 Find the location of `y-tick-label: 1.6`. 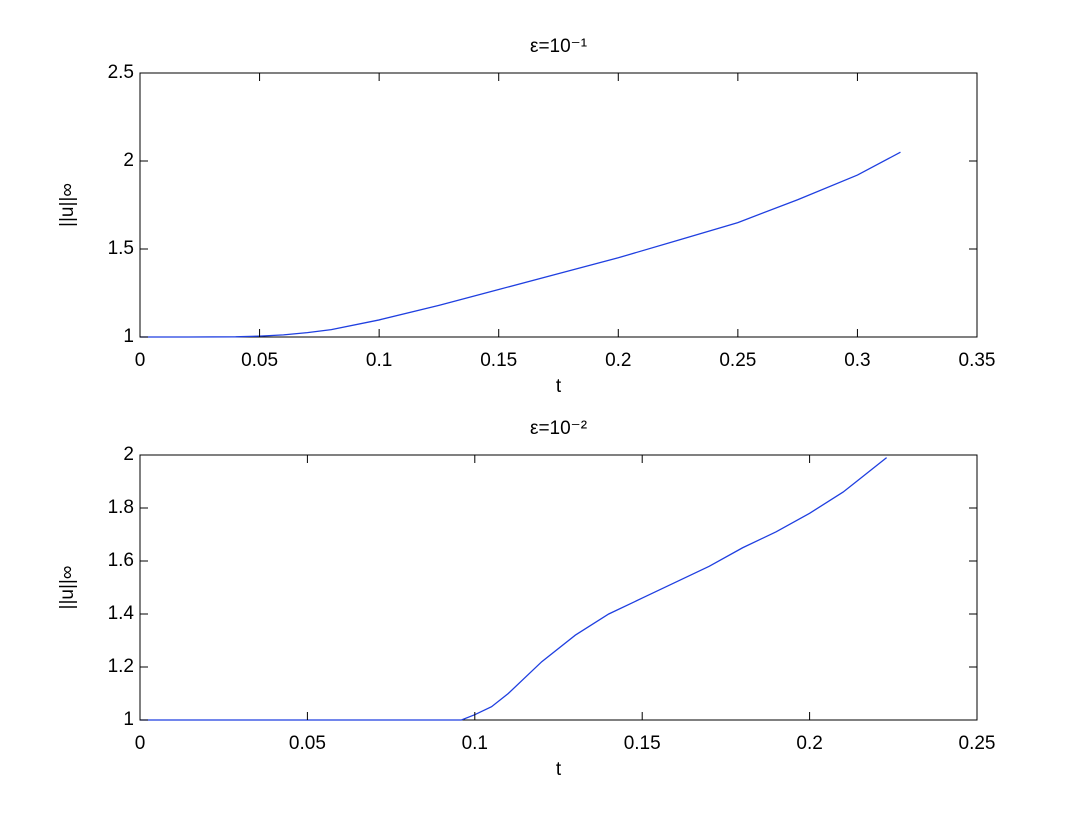

y-tick-label: 1.6 is located at coordinates (121, 560).